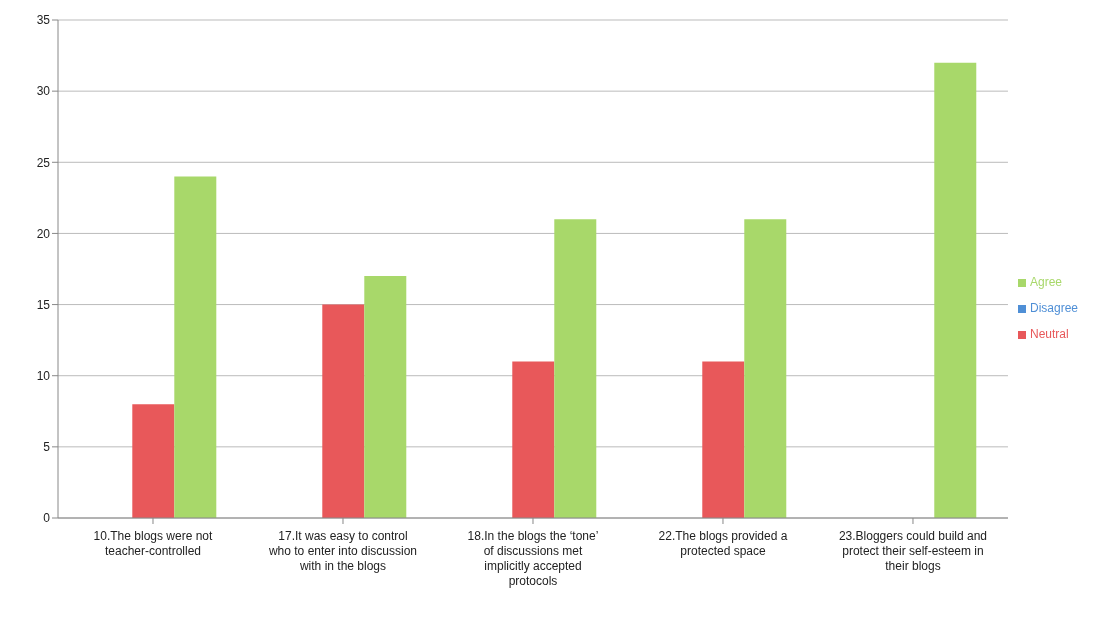 The height and width of the screenshot is (619, 1106). Describe the element at coordinates (47, 518) in the screenshot. I see `y-tick-label: 0` at that location.